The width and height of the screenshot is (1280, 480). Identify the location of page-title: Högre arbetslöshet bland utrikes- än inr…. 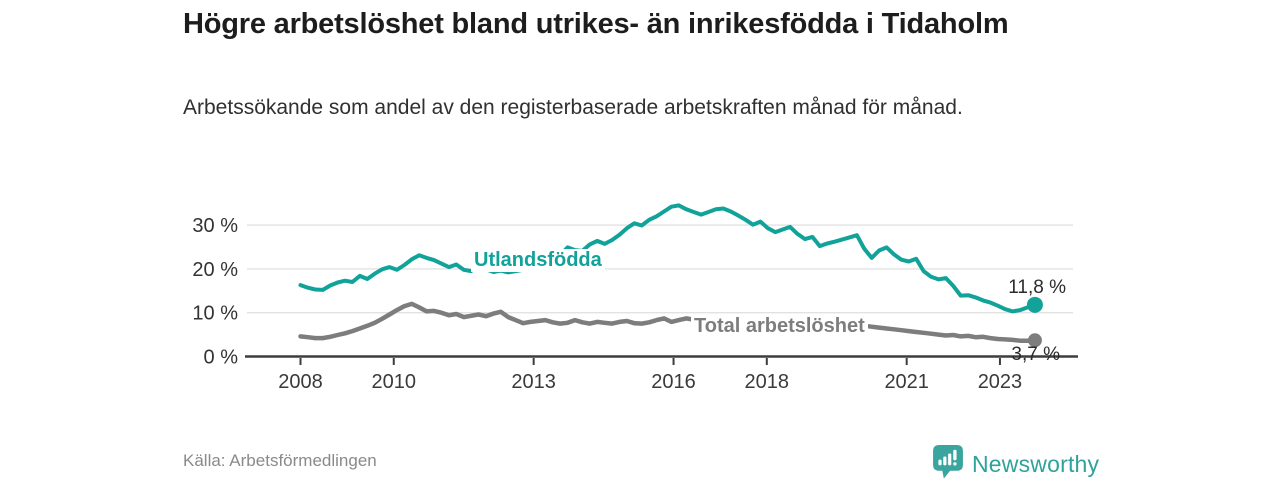
(596, 24).